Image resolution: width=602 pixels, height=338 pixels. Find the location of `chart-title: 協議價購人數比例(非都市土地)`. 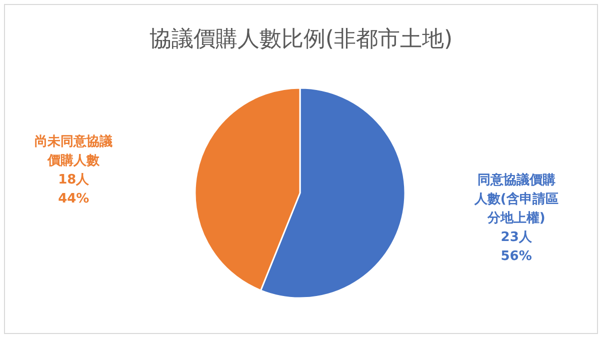

chart-title: 協議價購人數比例(非都市土地) is located at coordinates (301, 39).